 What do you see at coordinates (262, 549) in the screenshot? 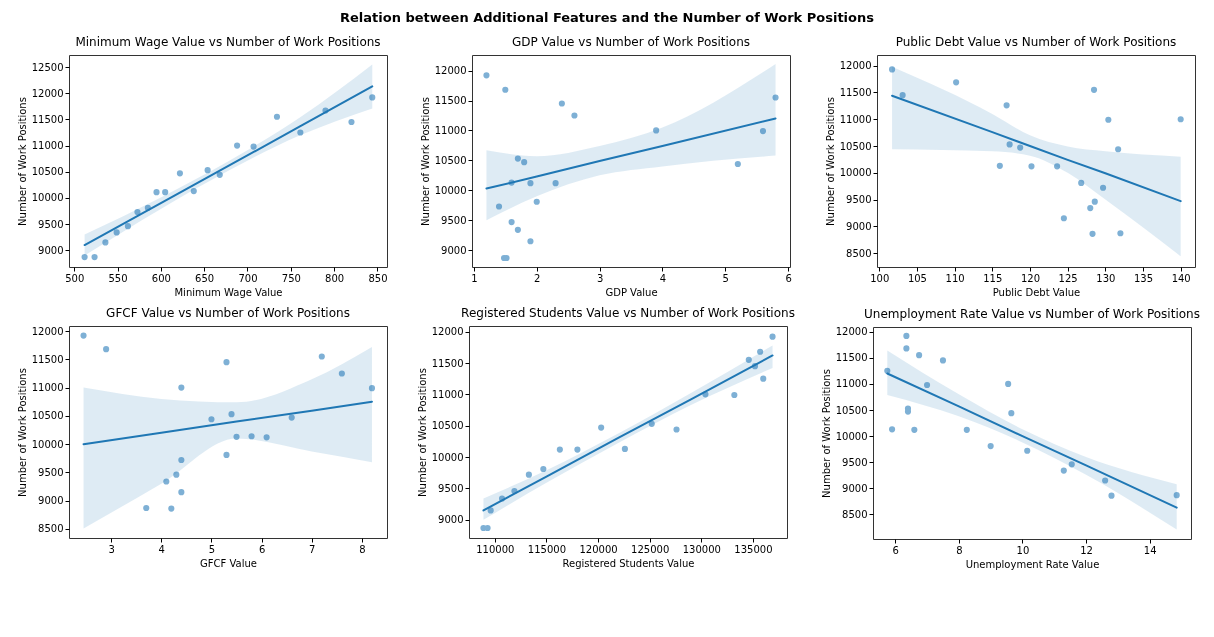
I see `x-tick-label: 6` at bounding box center [262, 549].